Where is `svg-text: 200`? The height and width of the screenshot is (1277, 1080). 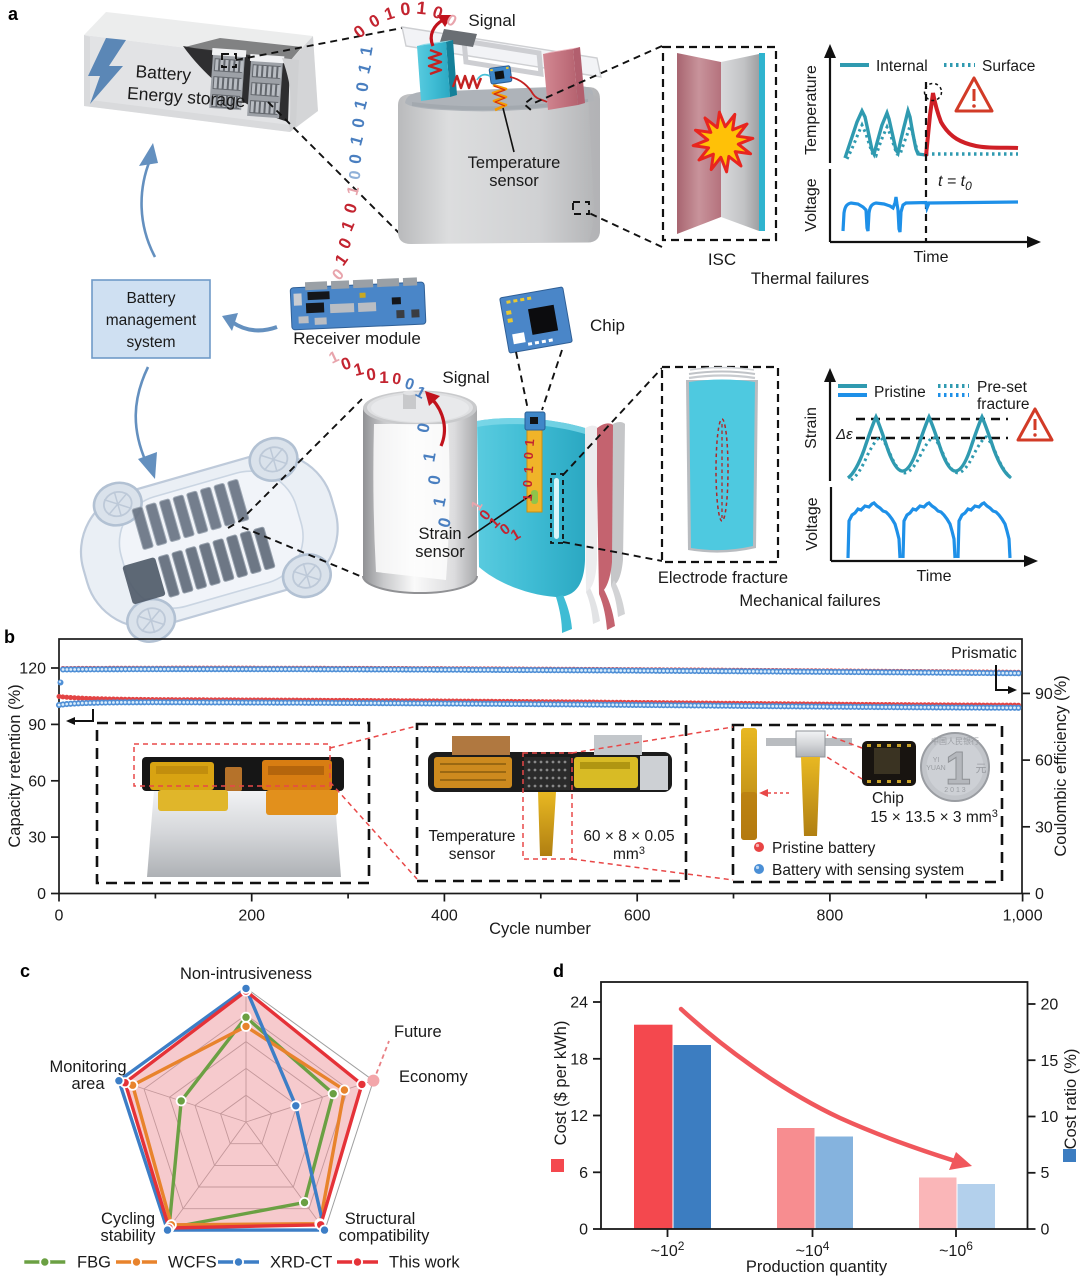 svg-text: 200 is located at coordinates (251, 916).